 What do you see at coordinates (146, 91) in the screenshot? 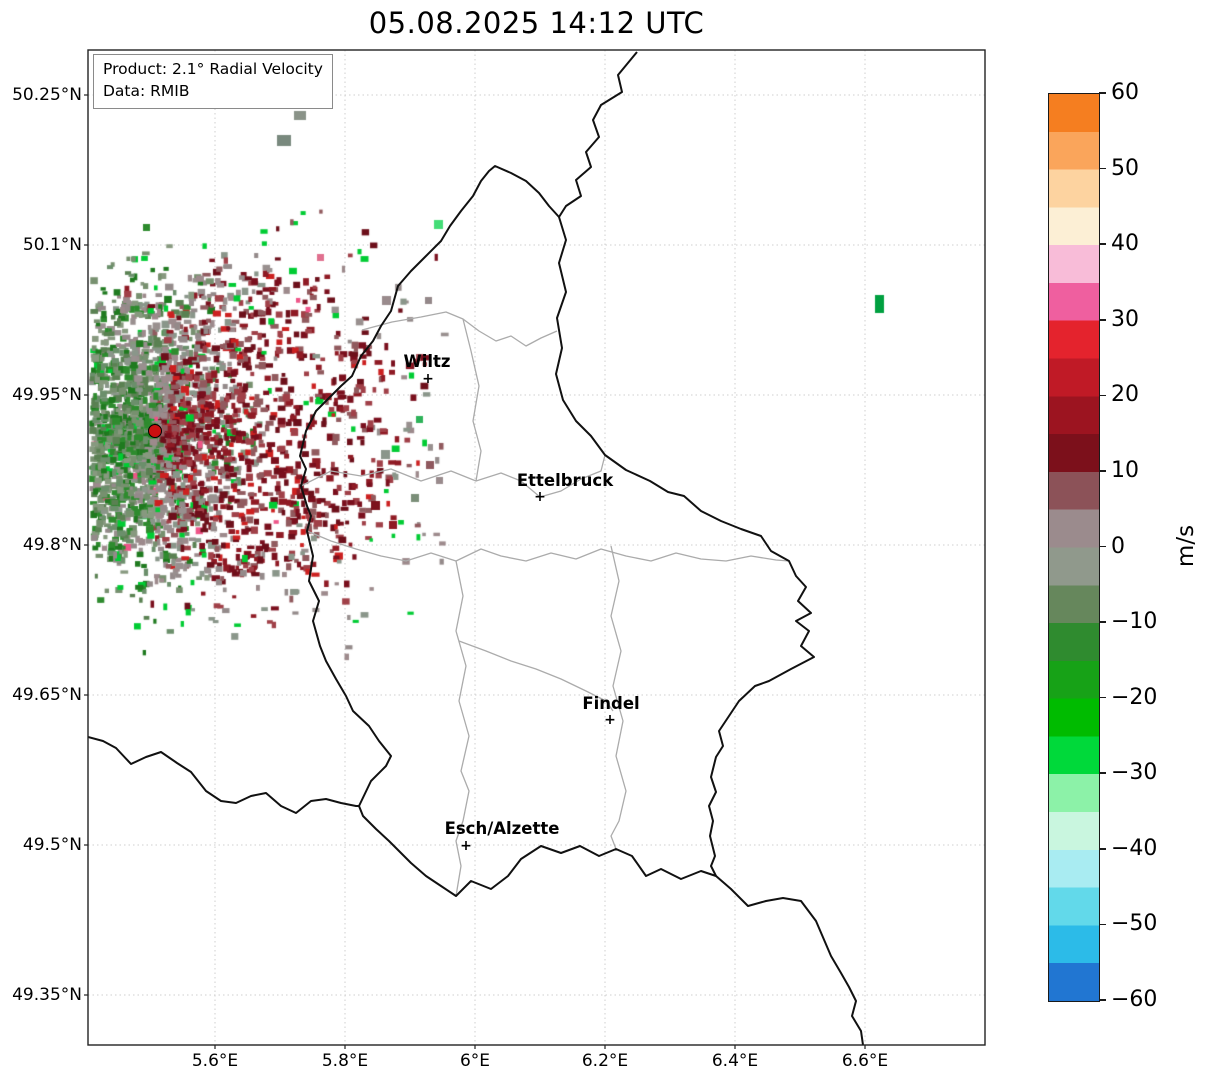
I see `data-source-line: Data: RMIB` at bounding box center [146, 91].